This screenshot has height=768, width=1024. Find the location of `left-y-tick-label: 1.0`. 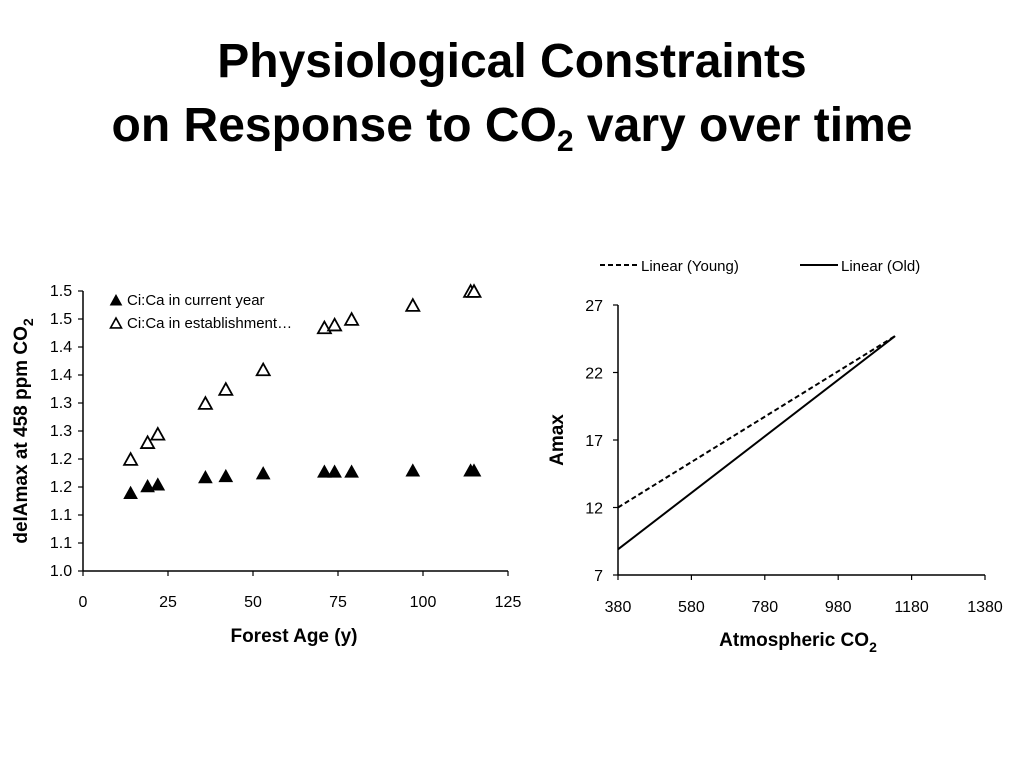

left-y-tick-label: 1.0 is located at coordinates (61, 571).